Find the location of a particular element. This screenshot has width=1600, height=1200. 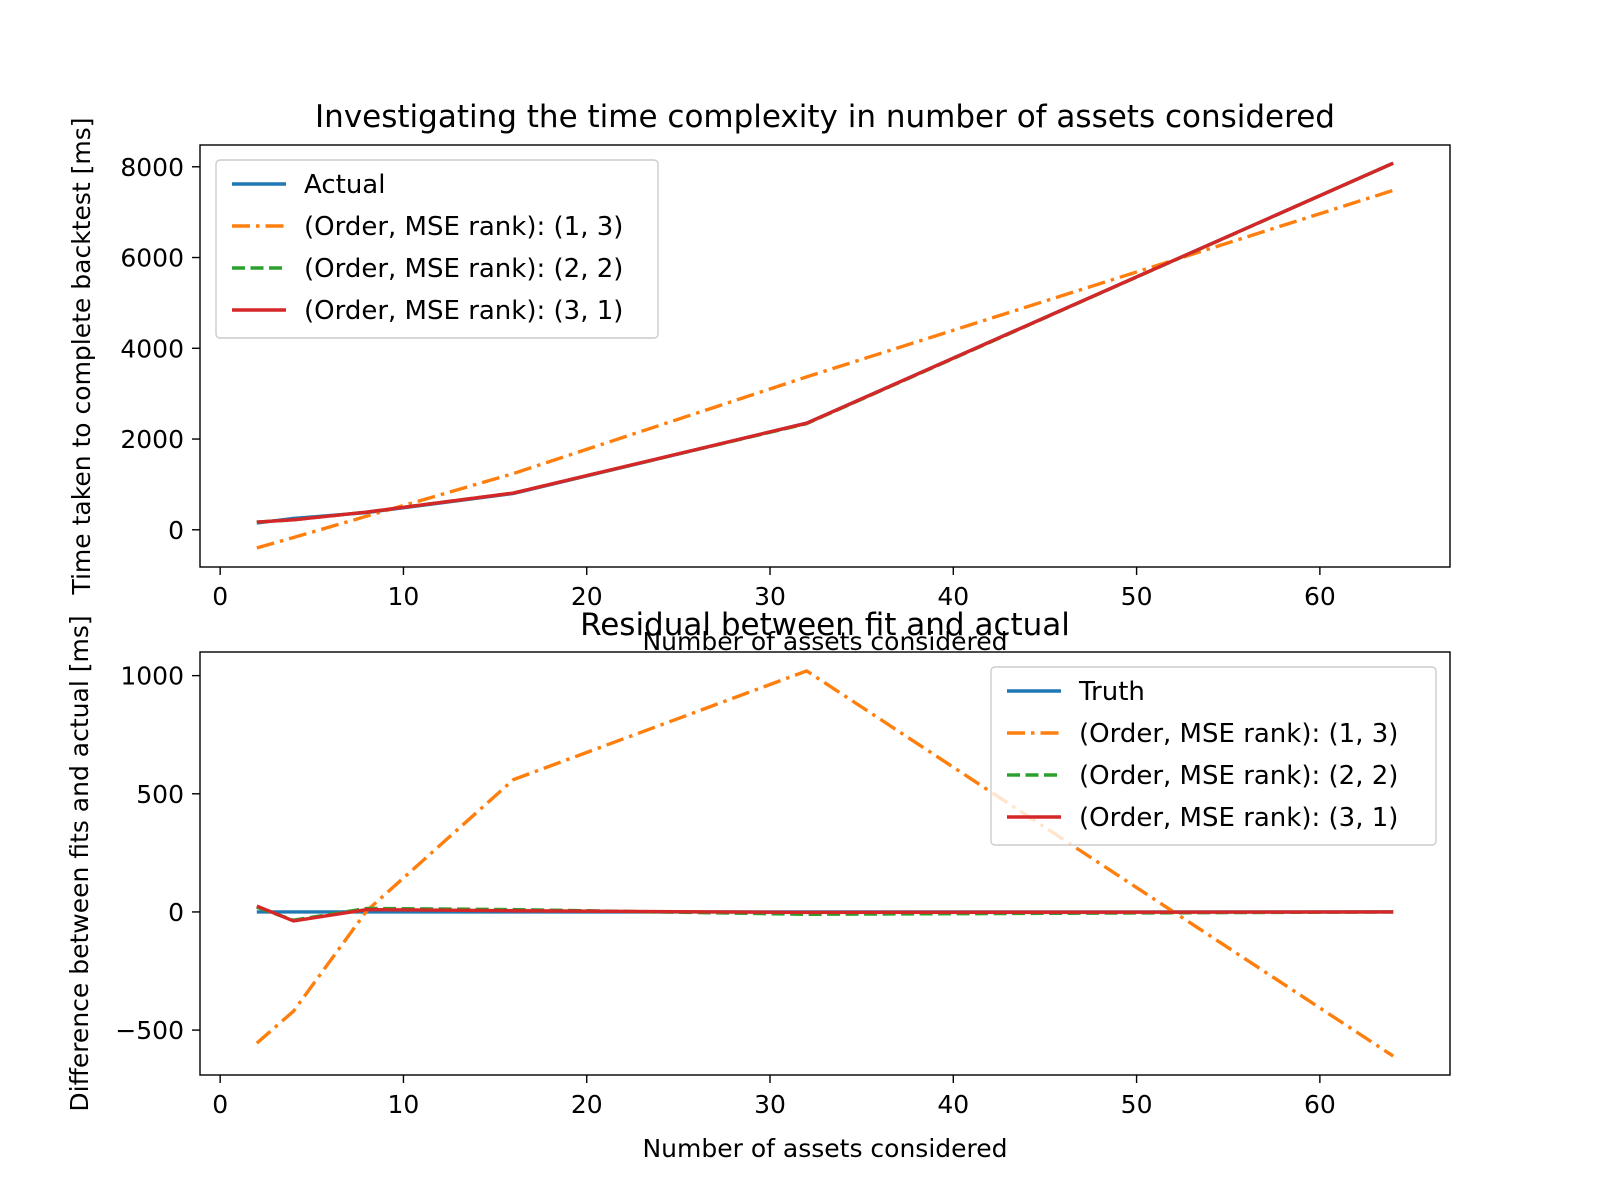

y-tick-label: 6000 is located at coordinates (152, 258).